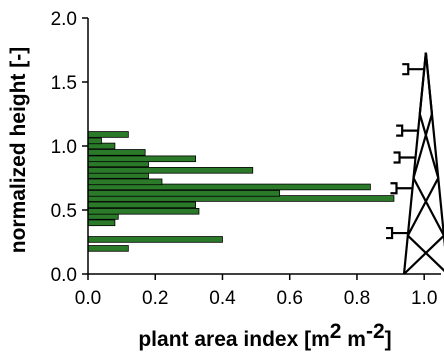 The width and height of the screenshot is (444, 356). I want to click on y-axis-title: normalized height [-], so click(18, 150).